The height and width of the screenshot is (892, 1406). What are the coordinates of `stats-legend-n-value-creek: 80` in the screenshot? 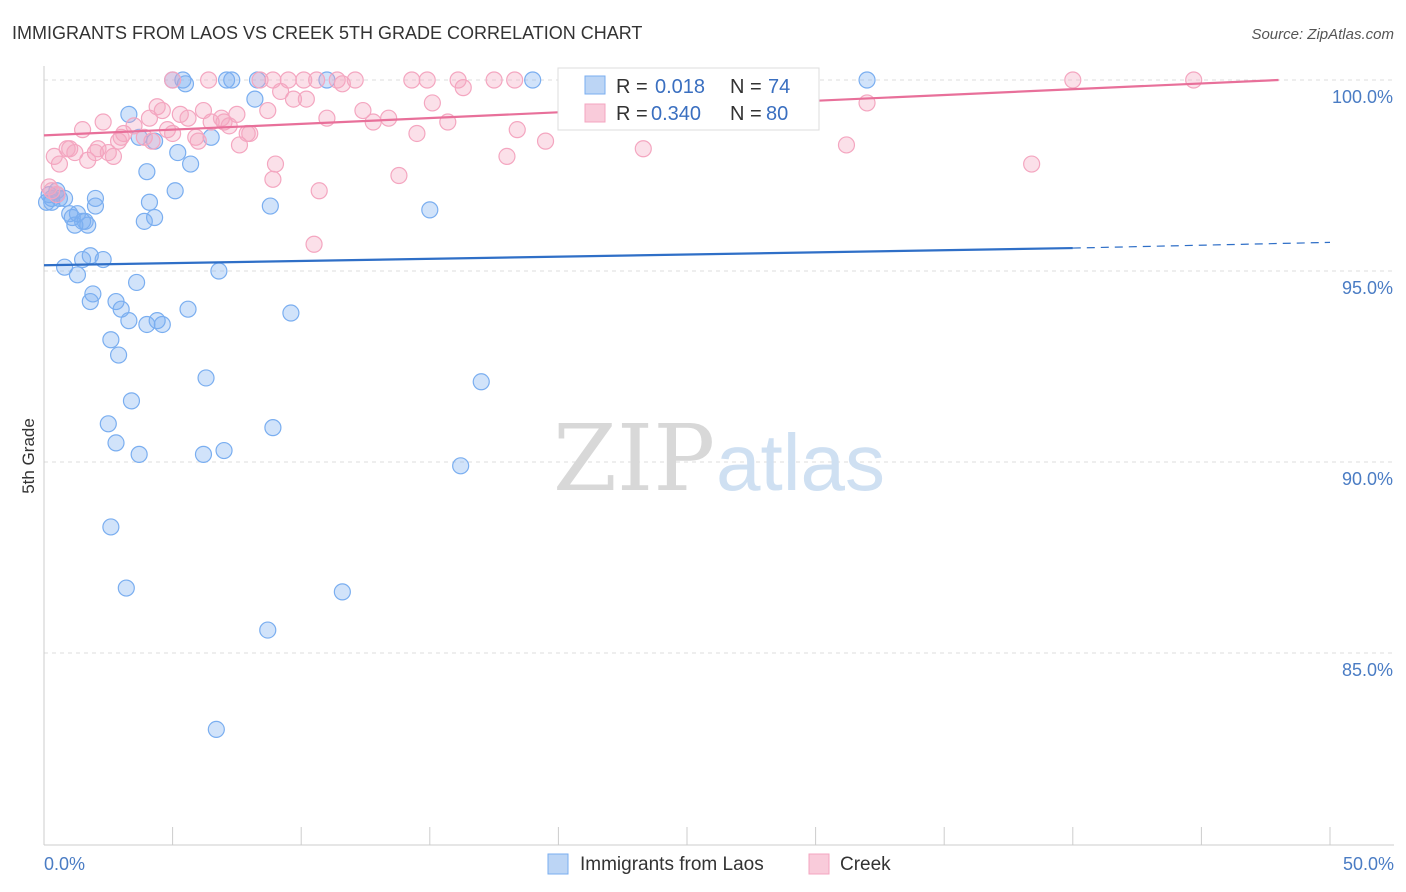 It's located at (777, 114).